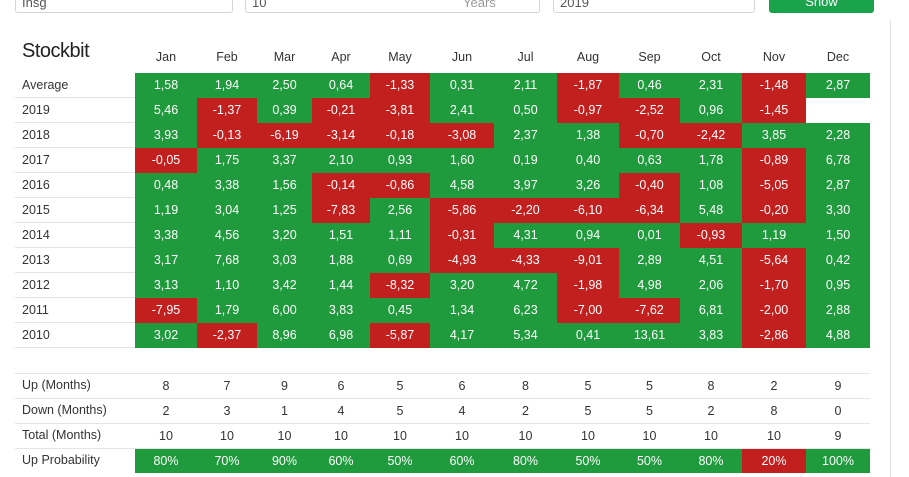  What do you see at coordinates (649, 185) in the screenshot?
I see `return-cell: -0,40` at bounding box center [649, 185].